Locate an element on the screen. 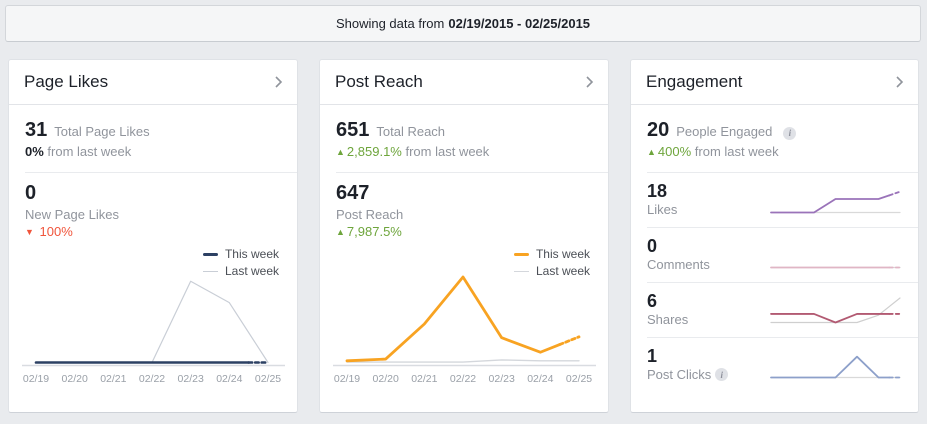 Image resolution: width=927 pixels, height=424 pixels. people-engaged-stat: 20 People Engaged ▲400% from last week is located at coordinates (774, 136).